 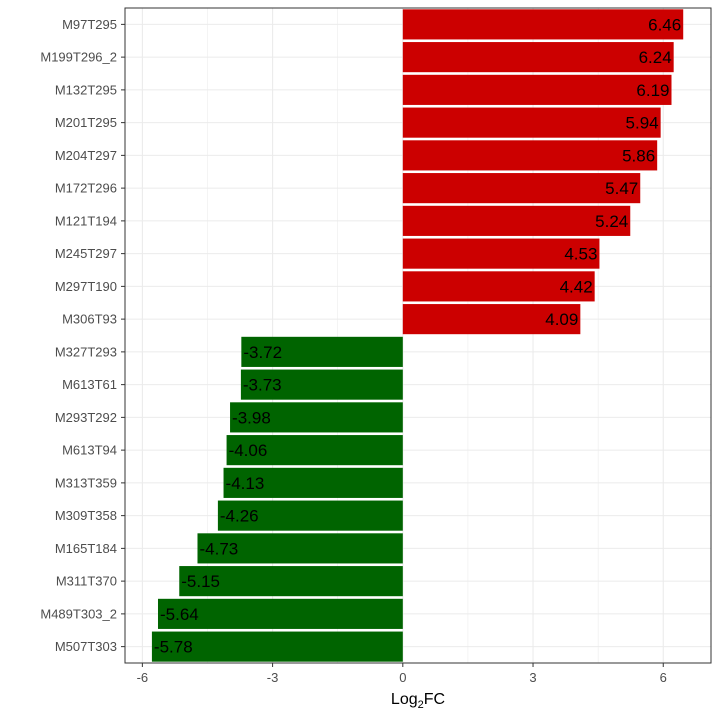 I want to click on y-category-label: M204T297, so click(x=86, y=155).